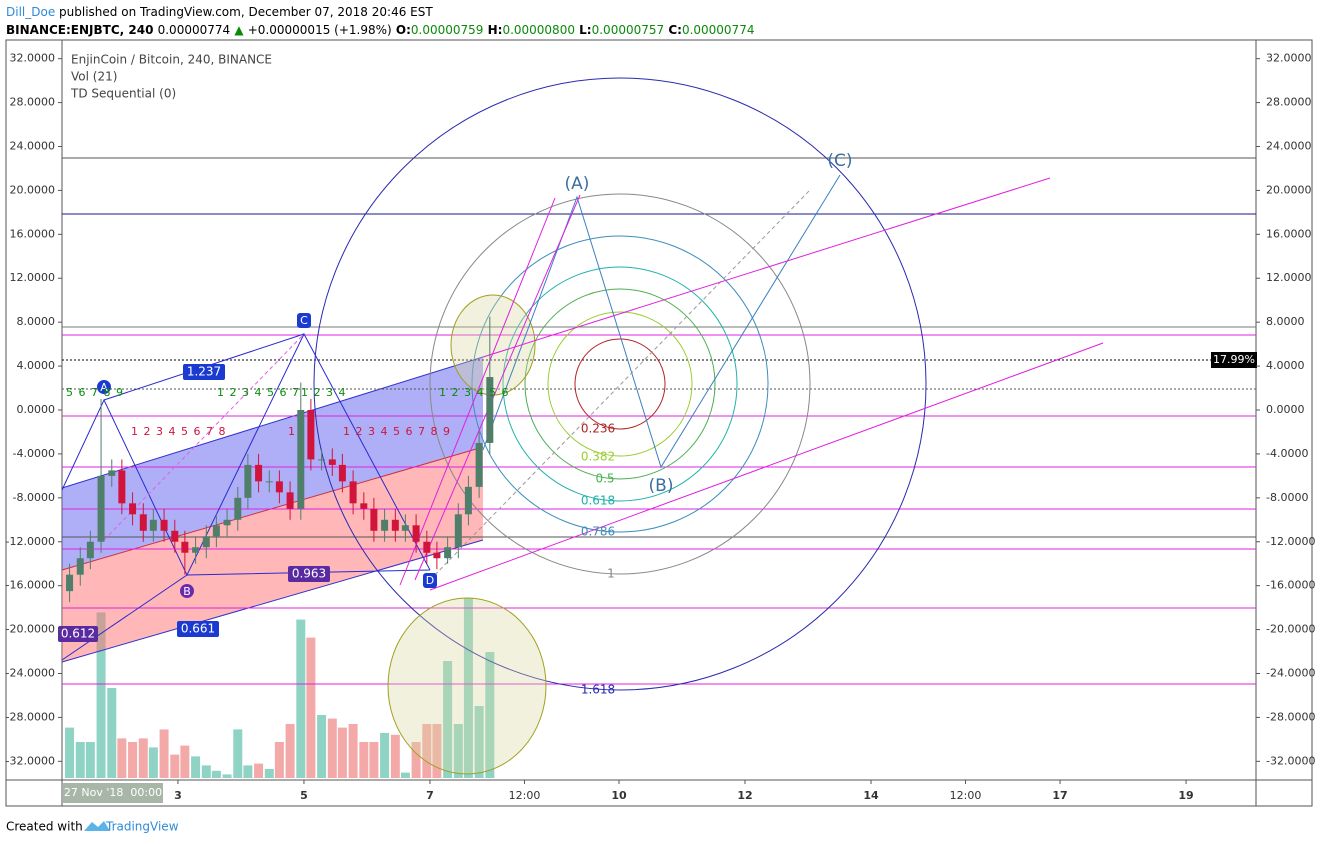  I want to click on y-tick-label: 28.0000, so click(1289, 102).